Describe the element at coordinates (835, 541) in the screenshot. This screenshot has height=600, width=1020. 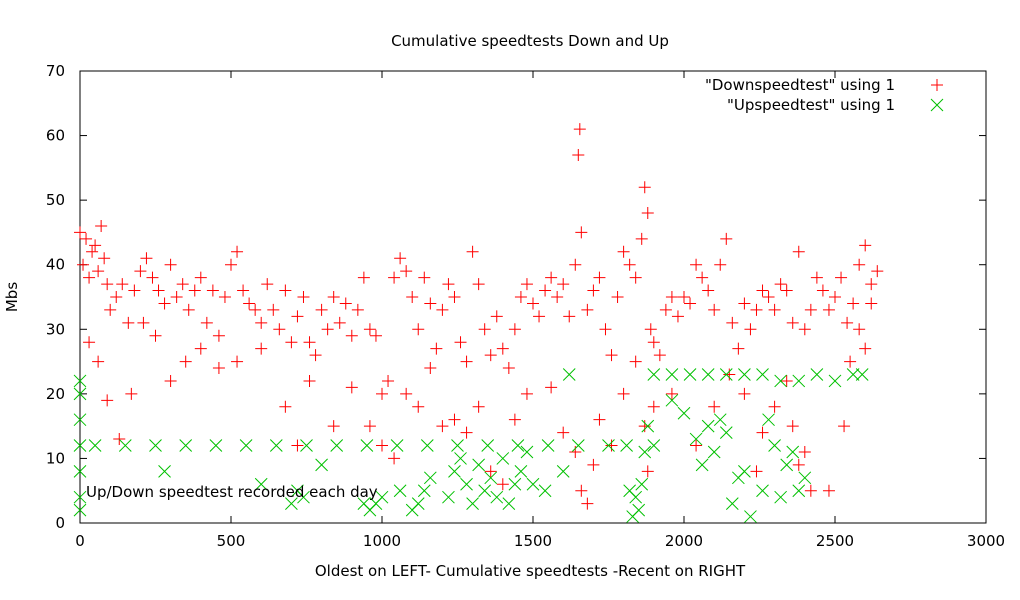
I see `x-tick-label: 2500` at that location.